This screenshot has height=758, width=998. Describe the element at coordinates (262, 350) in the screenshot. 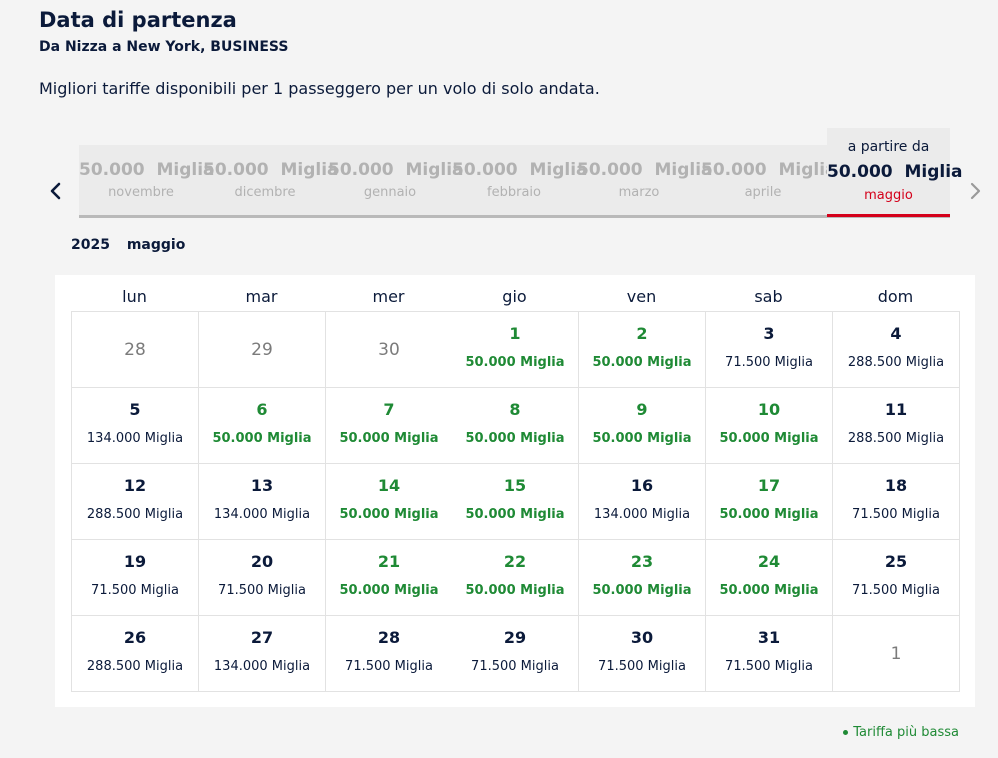

I see `day-number: 29` at that location.